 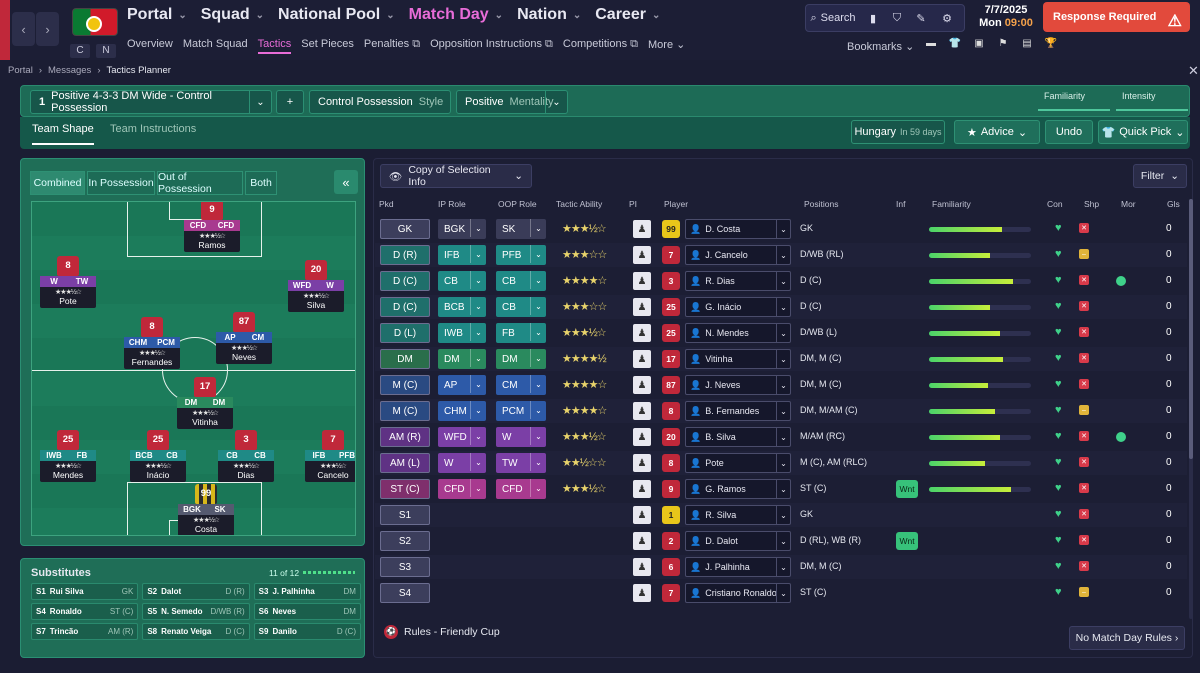 I want to click on player-select: 👤 D. Dalot ⌄, so click(x=738, y=541).